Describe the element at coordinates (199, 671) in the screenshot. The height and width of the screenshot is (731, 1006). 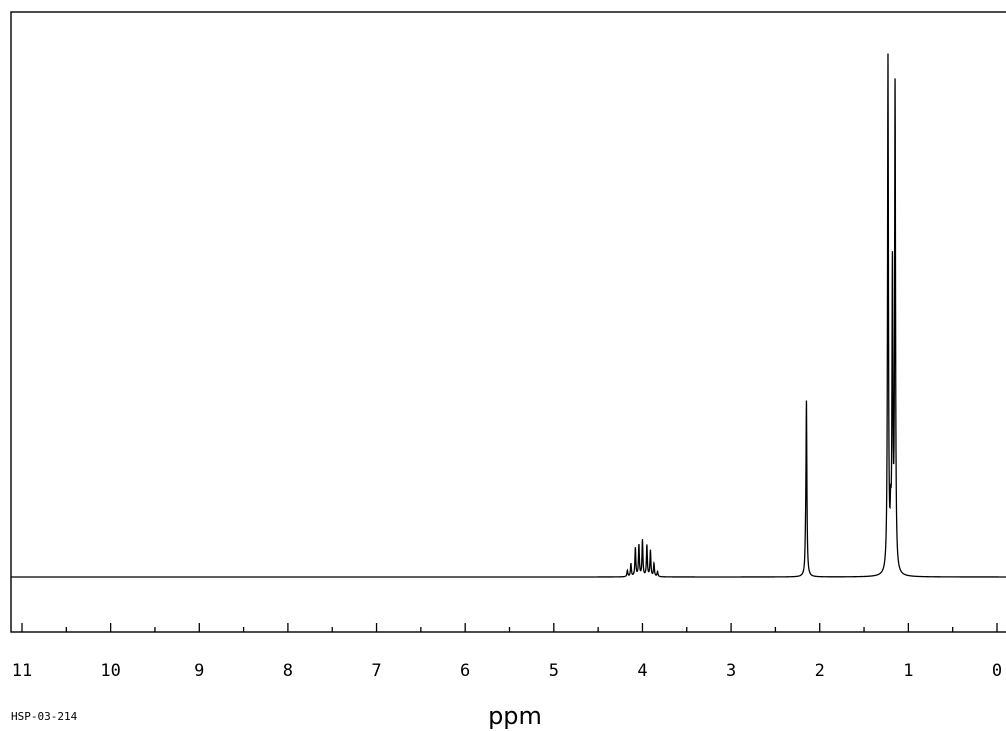
I see `x-tick-label: 9` at that location.